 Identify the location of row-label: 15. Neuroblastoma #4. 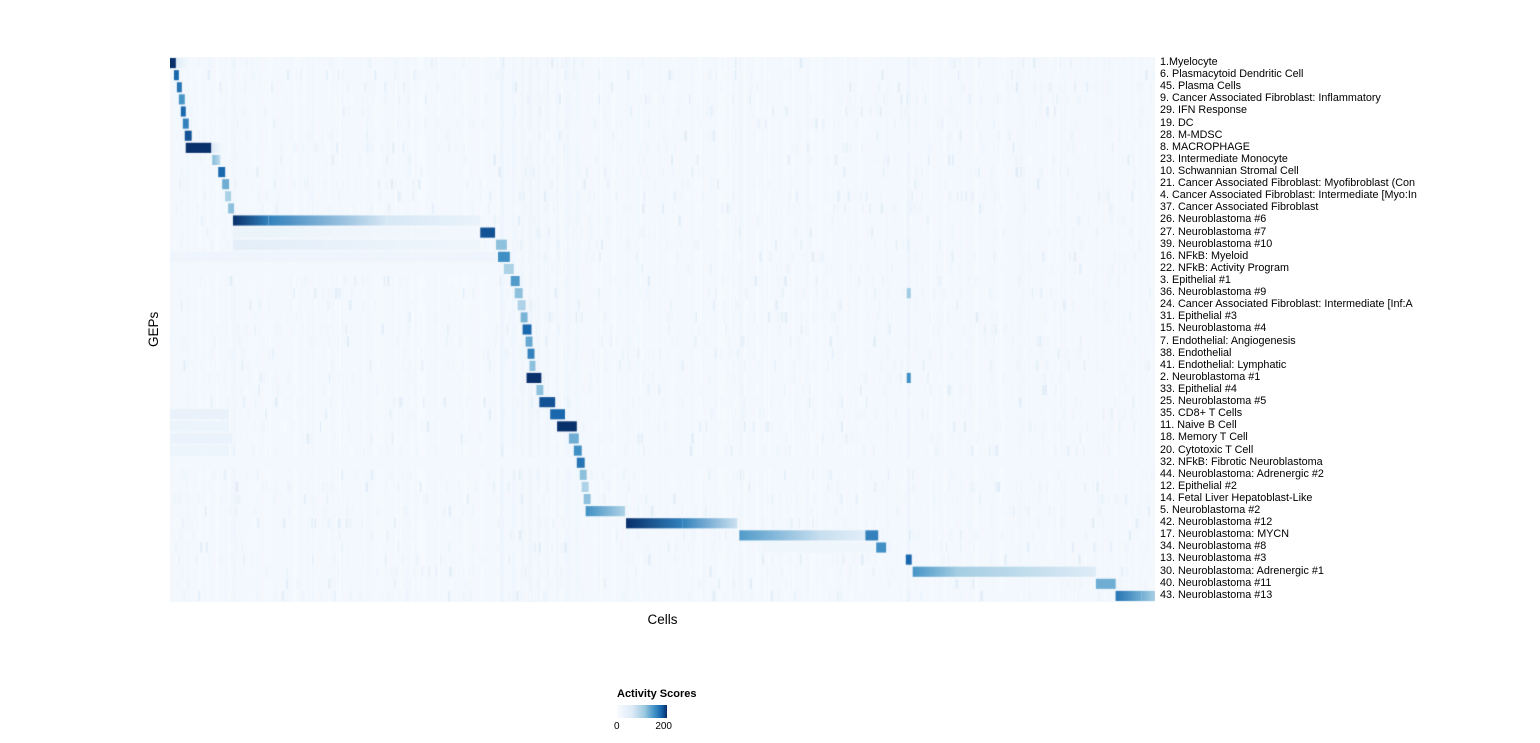
(1213, 328).